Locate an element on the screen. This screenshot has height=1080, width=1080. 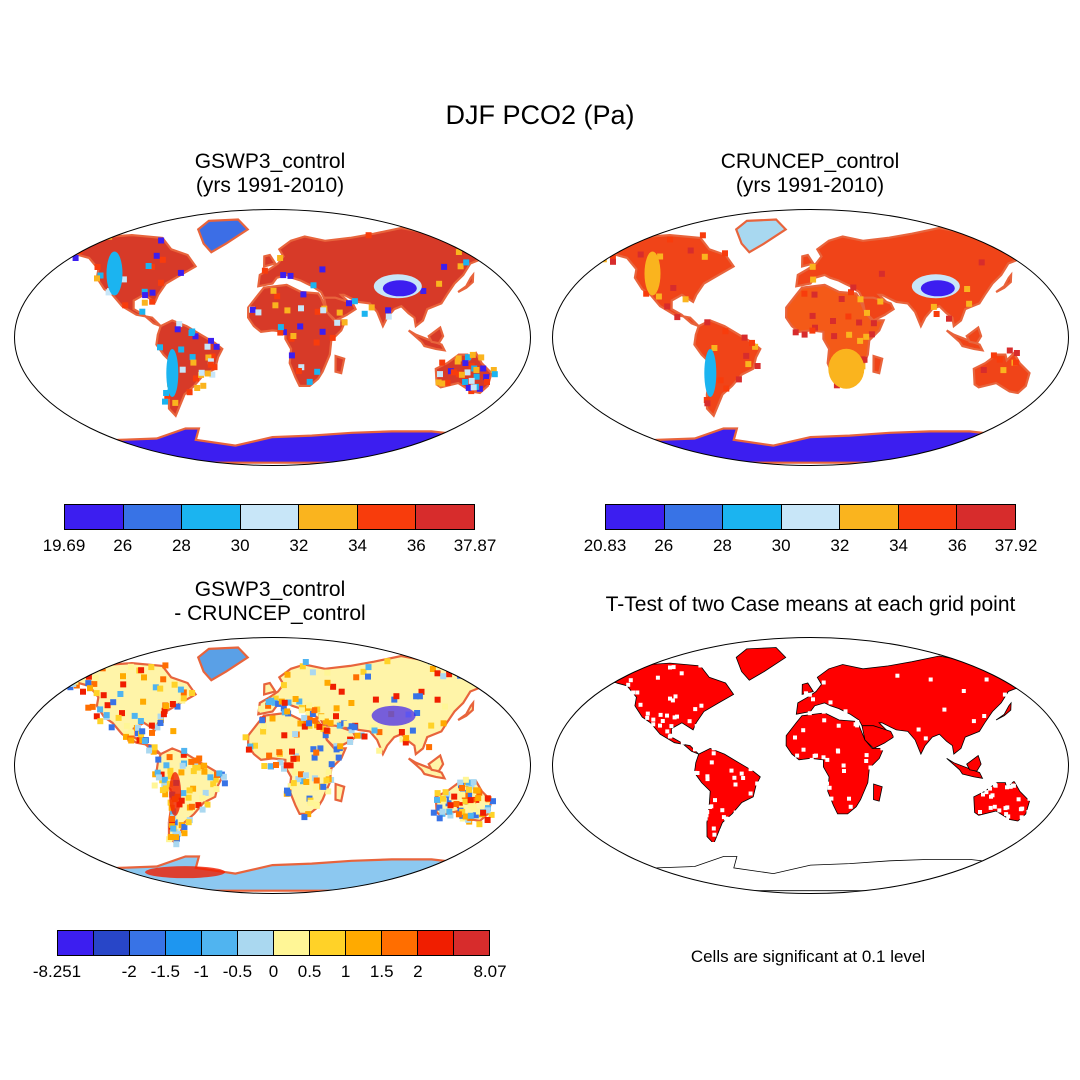
land-madagascar is located at coordinates (340, 364).